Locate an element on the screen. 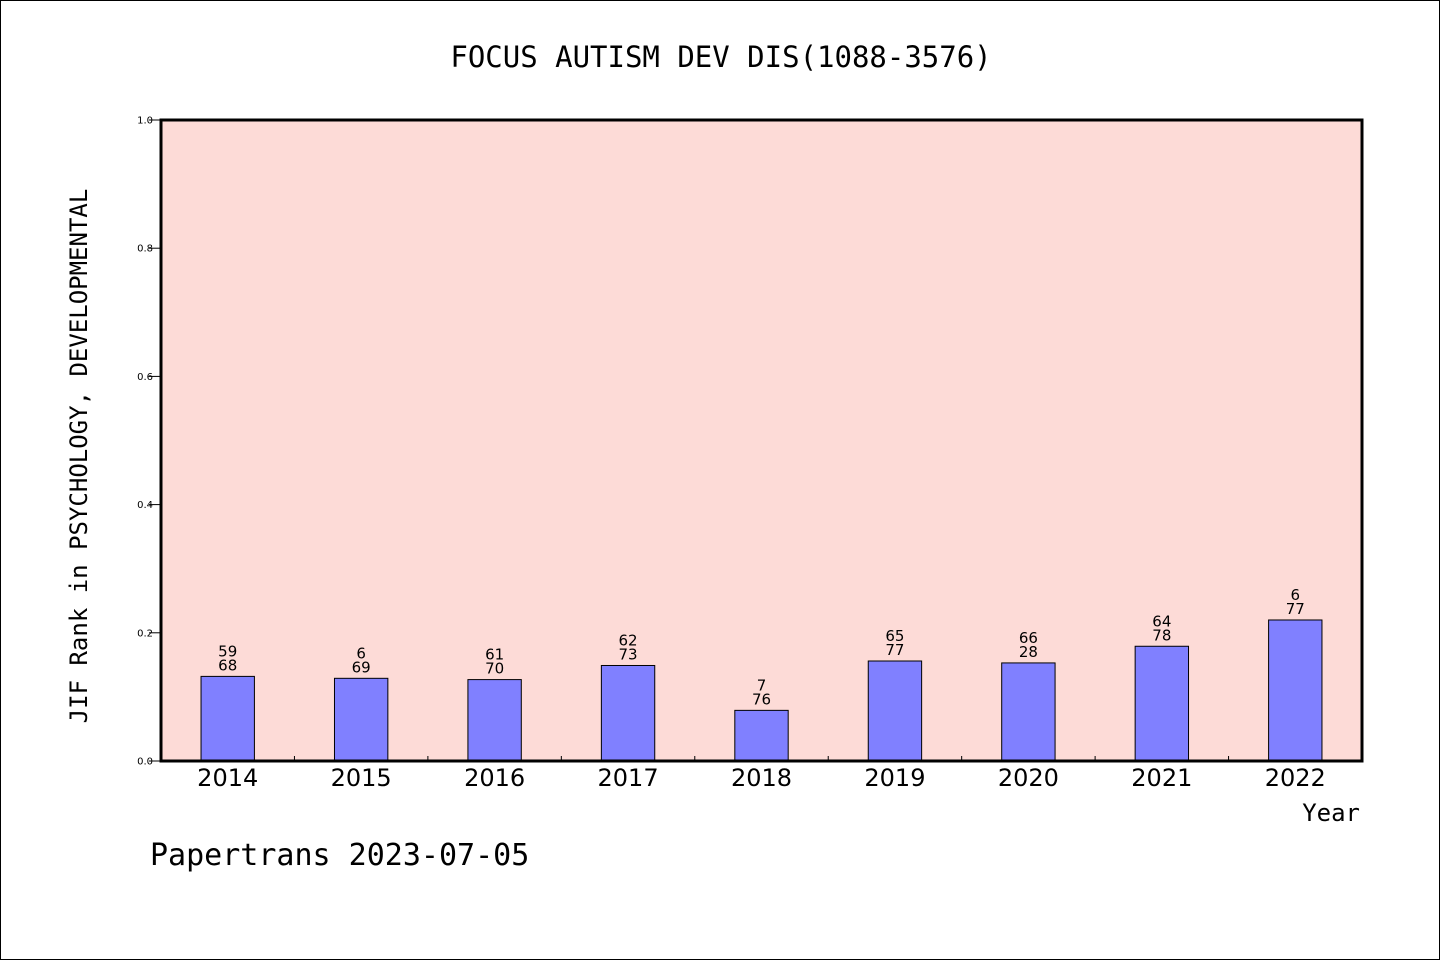 The height and width of the screenshot is (960, 1440). data-label-bottom: 76 is located at coordinates (761, 699).